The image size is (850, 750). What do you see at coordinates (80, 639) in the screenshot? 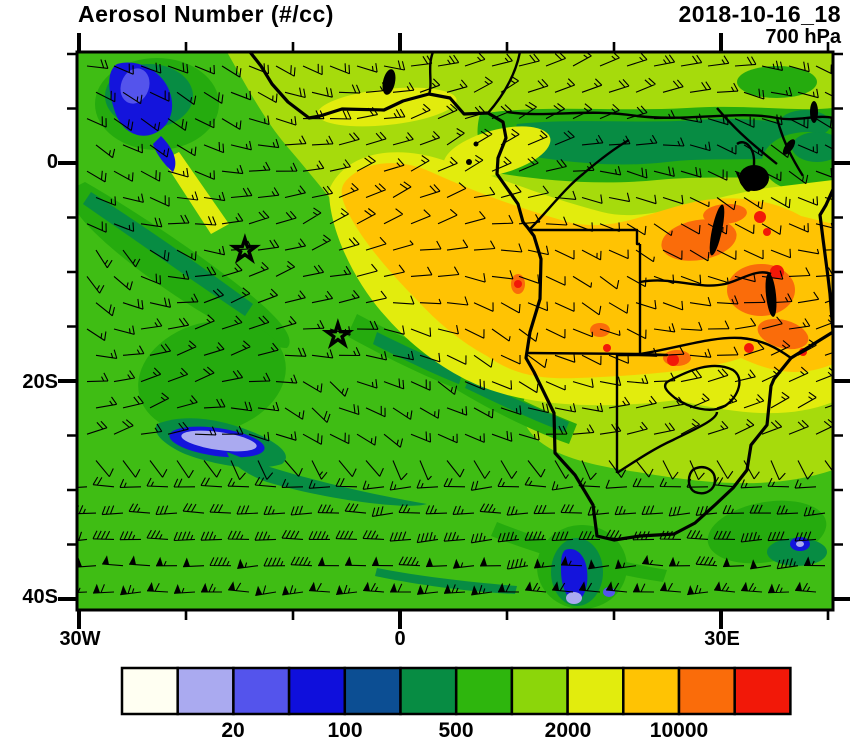
I see `x-tick-label-30w: 30W` at bounding box center [80, 639].